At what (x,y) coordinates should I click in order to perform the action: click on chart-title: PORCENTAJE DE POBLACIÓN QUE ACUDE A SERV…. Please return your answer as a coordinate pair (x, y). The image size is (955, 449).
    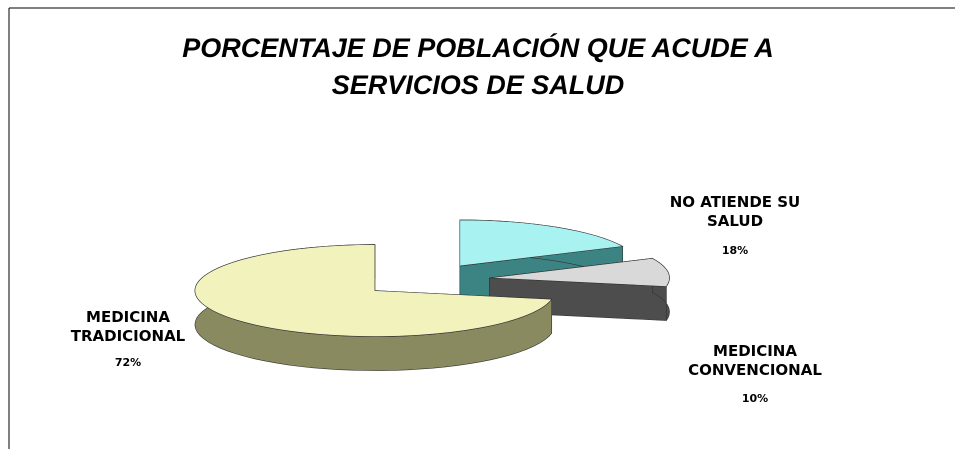
    Looking at the image, I should click on (478, 66).